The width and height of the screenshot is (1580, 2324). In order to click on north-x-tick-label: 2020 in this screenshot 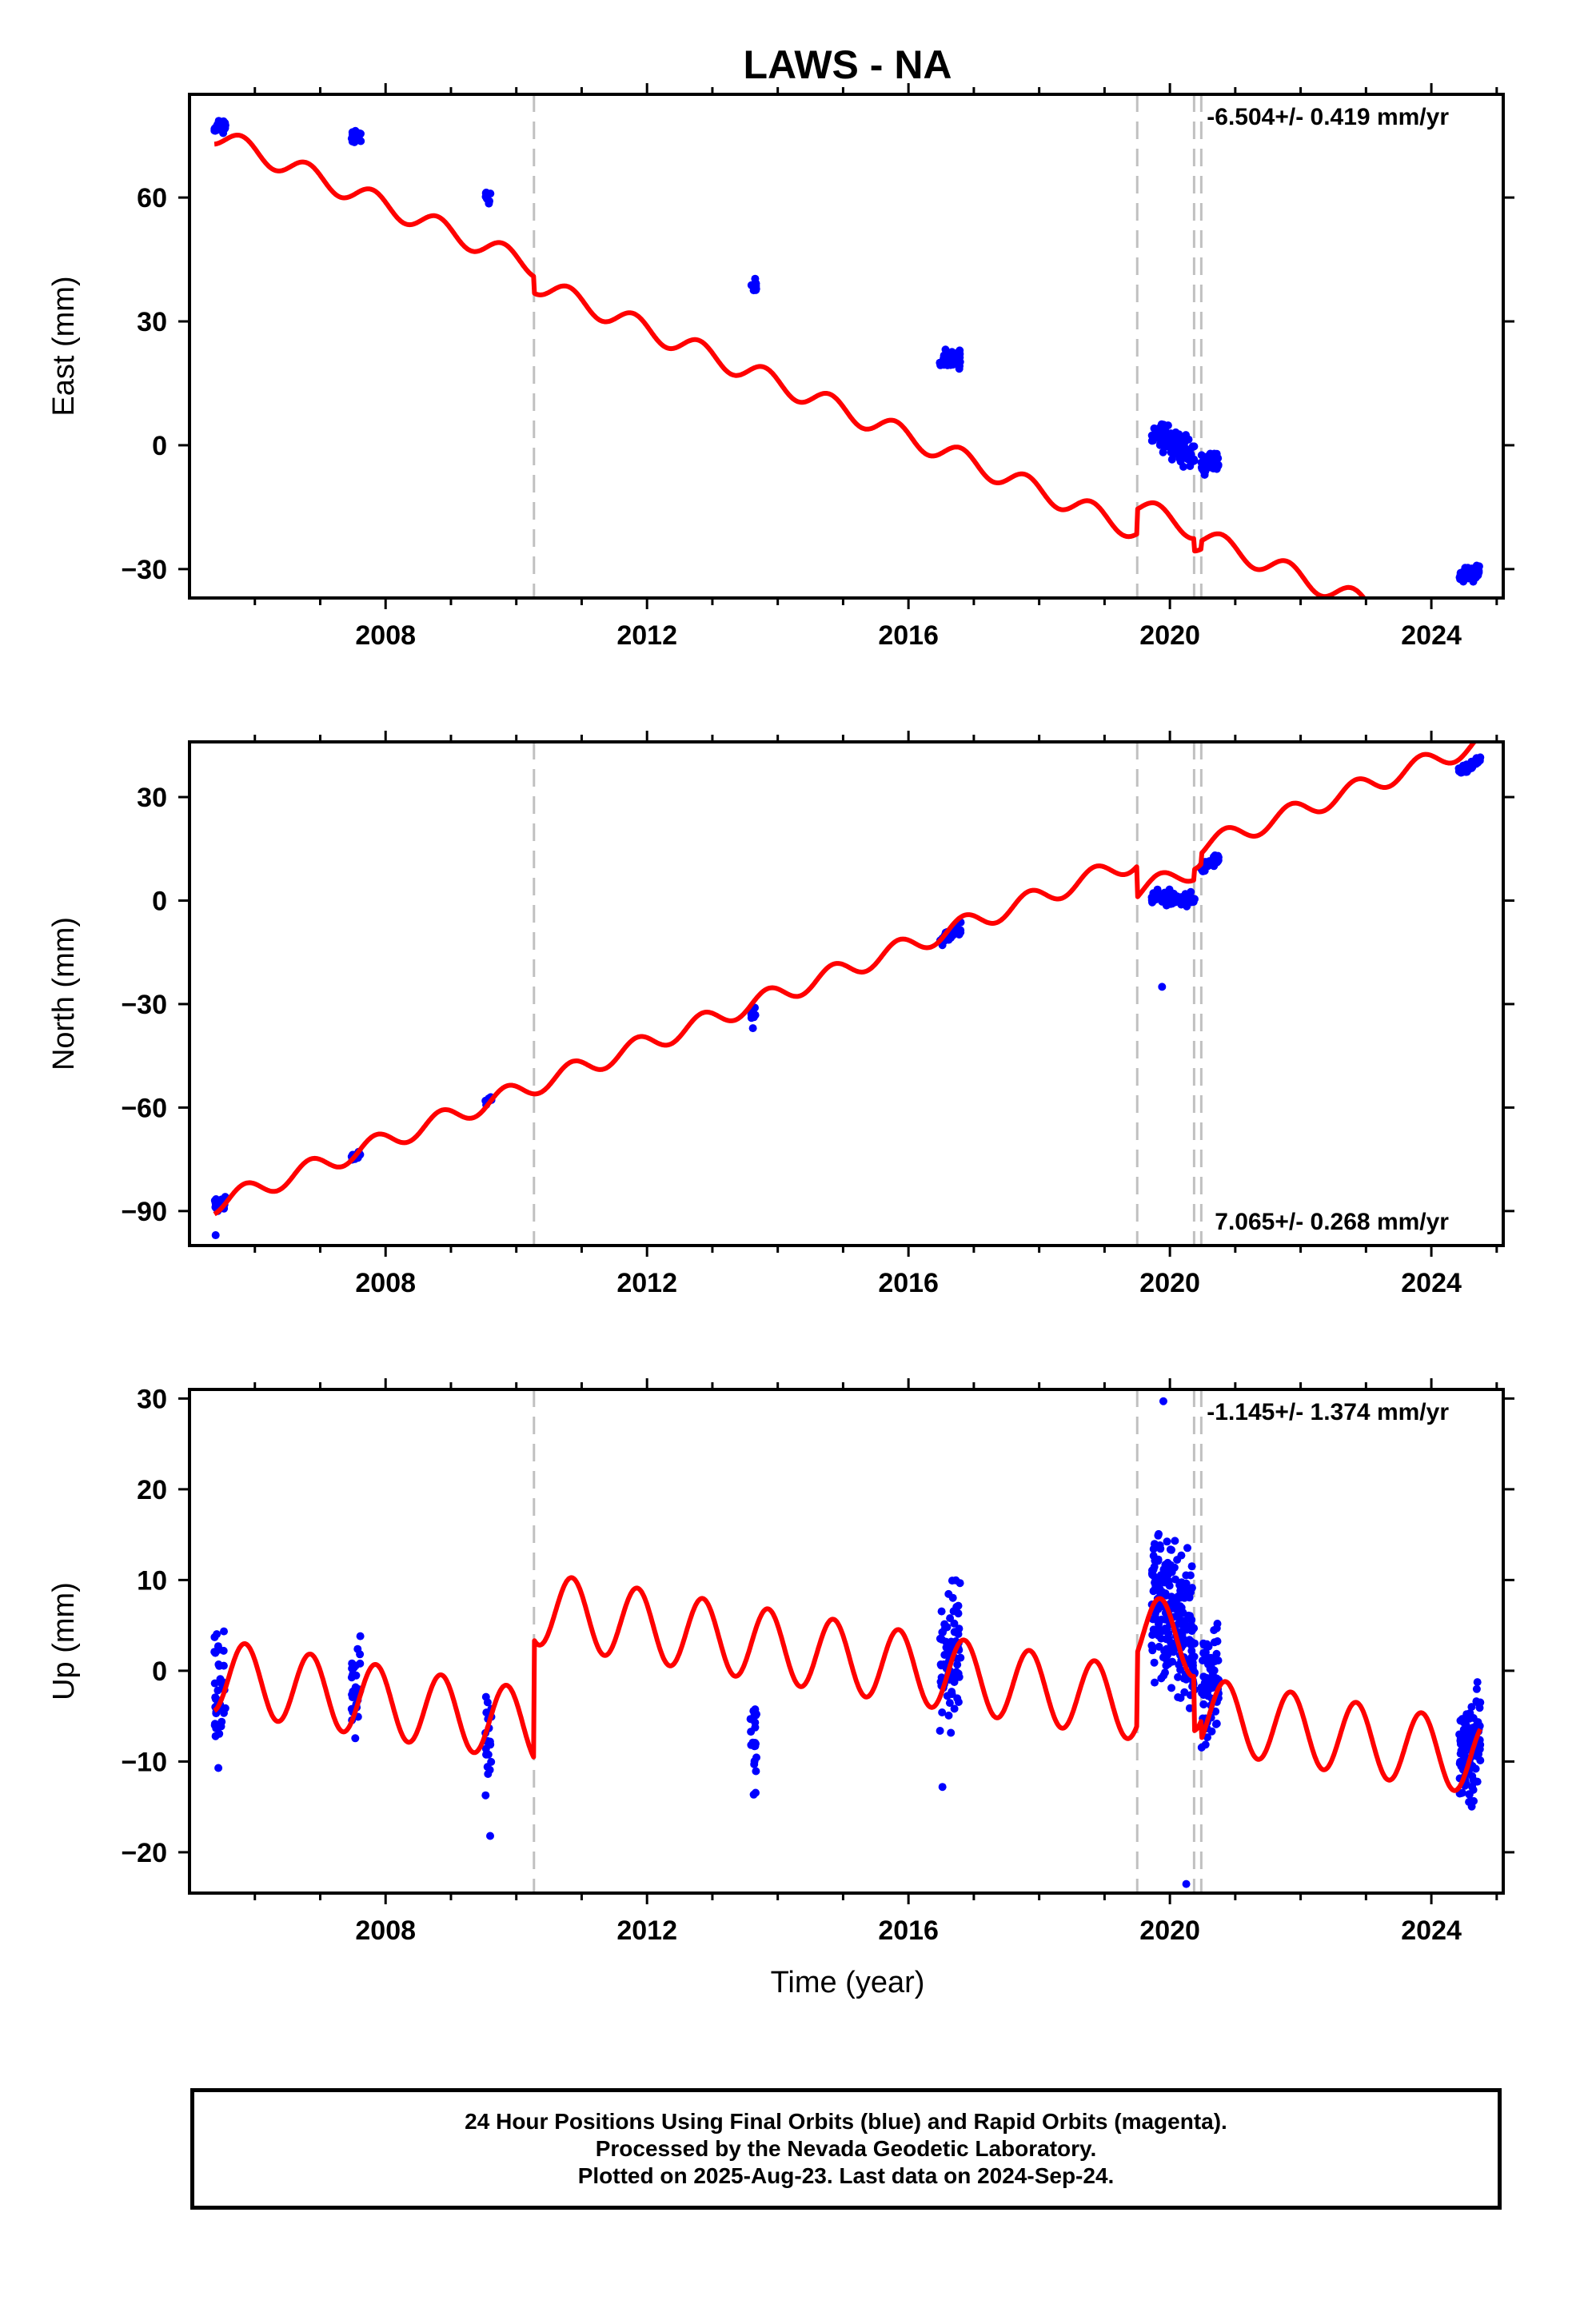, I will do `click(1169, 1283)`.